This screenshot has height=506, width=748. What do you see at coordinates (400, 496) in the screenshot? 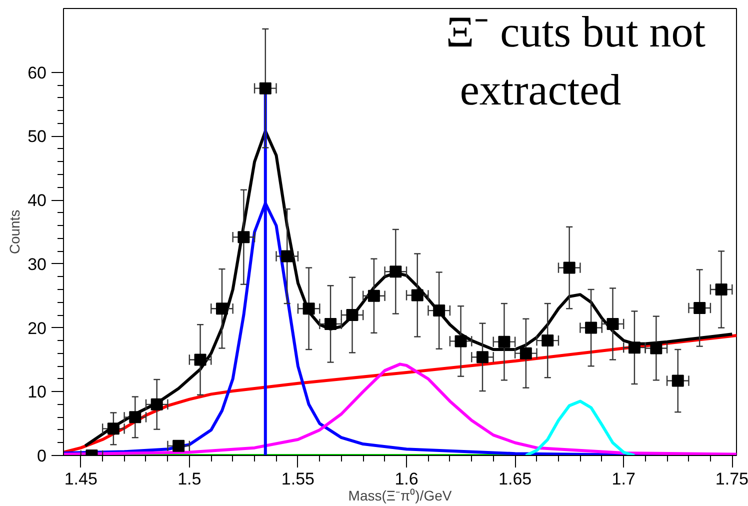
I see `x-axis-title: Mass(Ξ⁻π⁰)/GeV` at bounding box center [400, 496].